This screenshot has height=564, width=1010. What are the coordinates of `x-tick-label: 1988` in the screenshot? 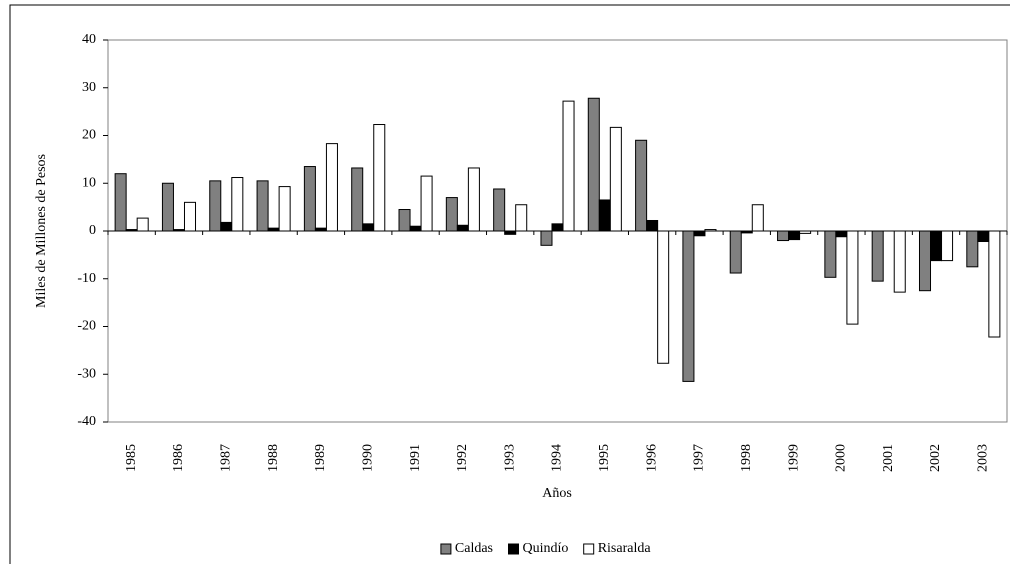 It's located at (273, 458).